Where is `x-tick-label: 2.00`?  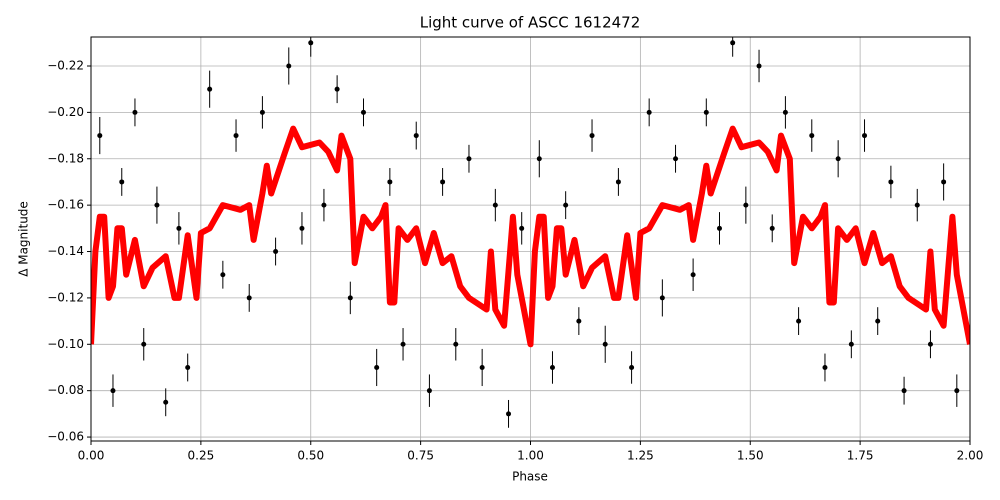
x-tick-label: 2.00 is located at coordinates (970, 456).